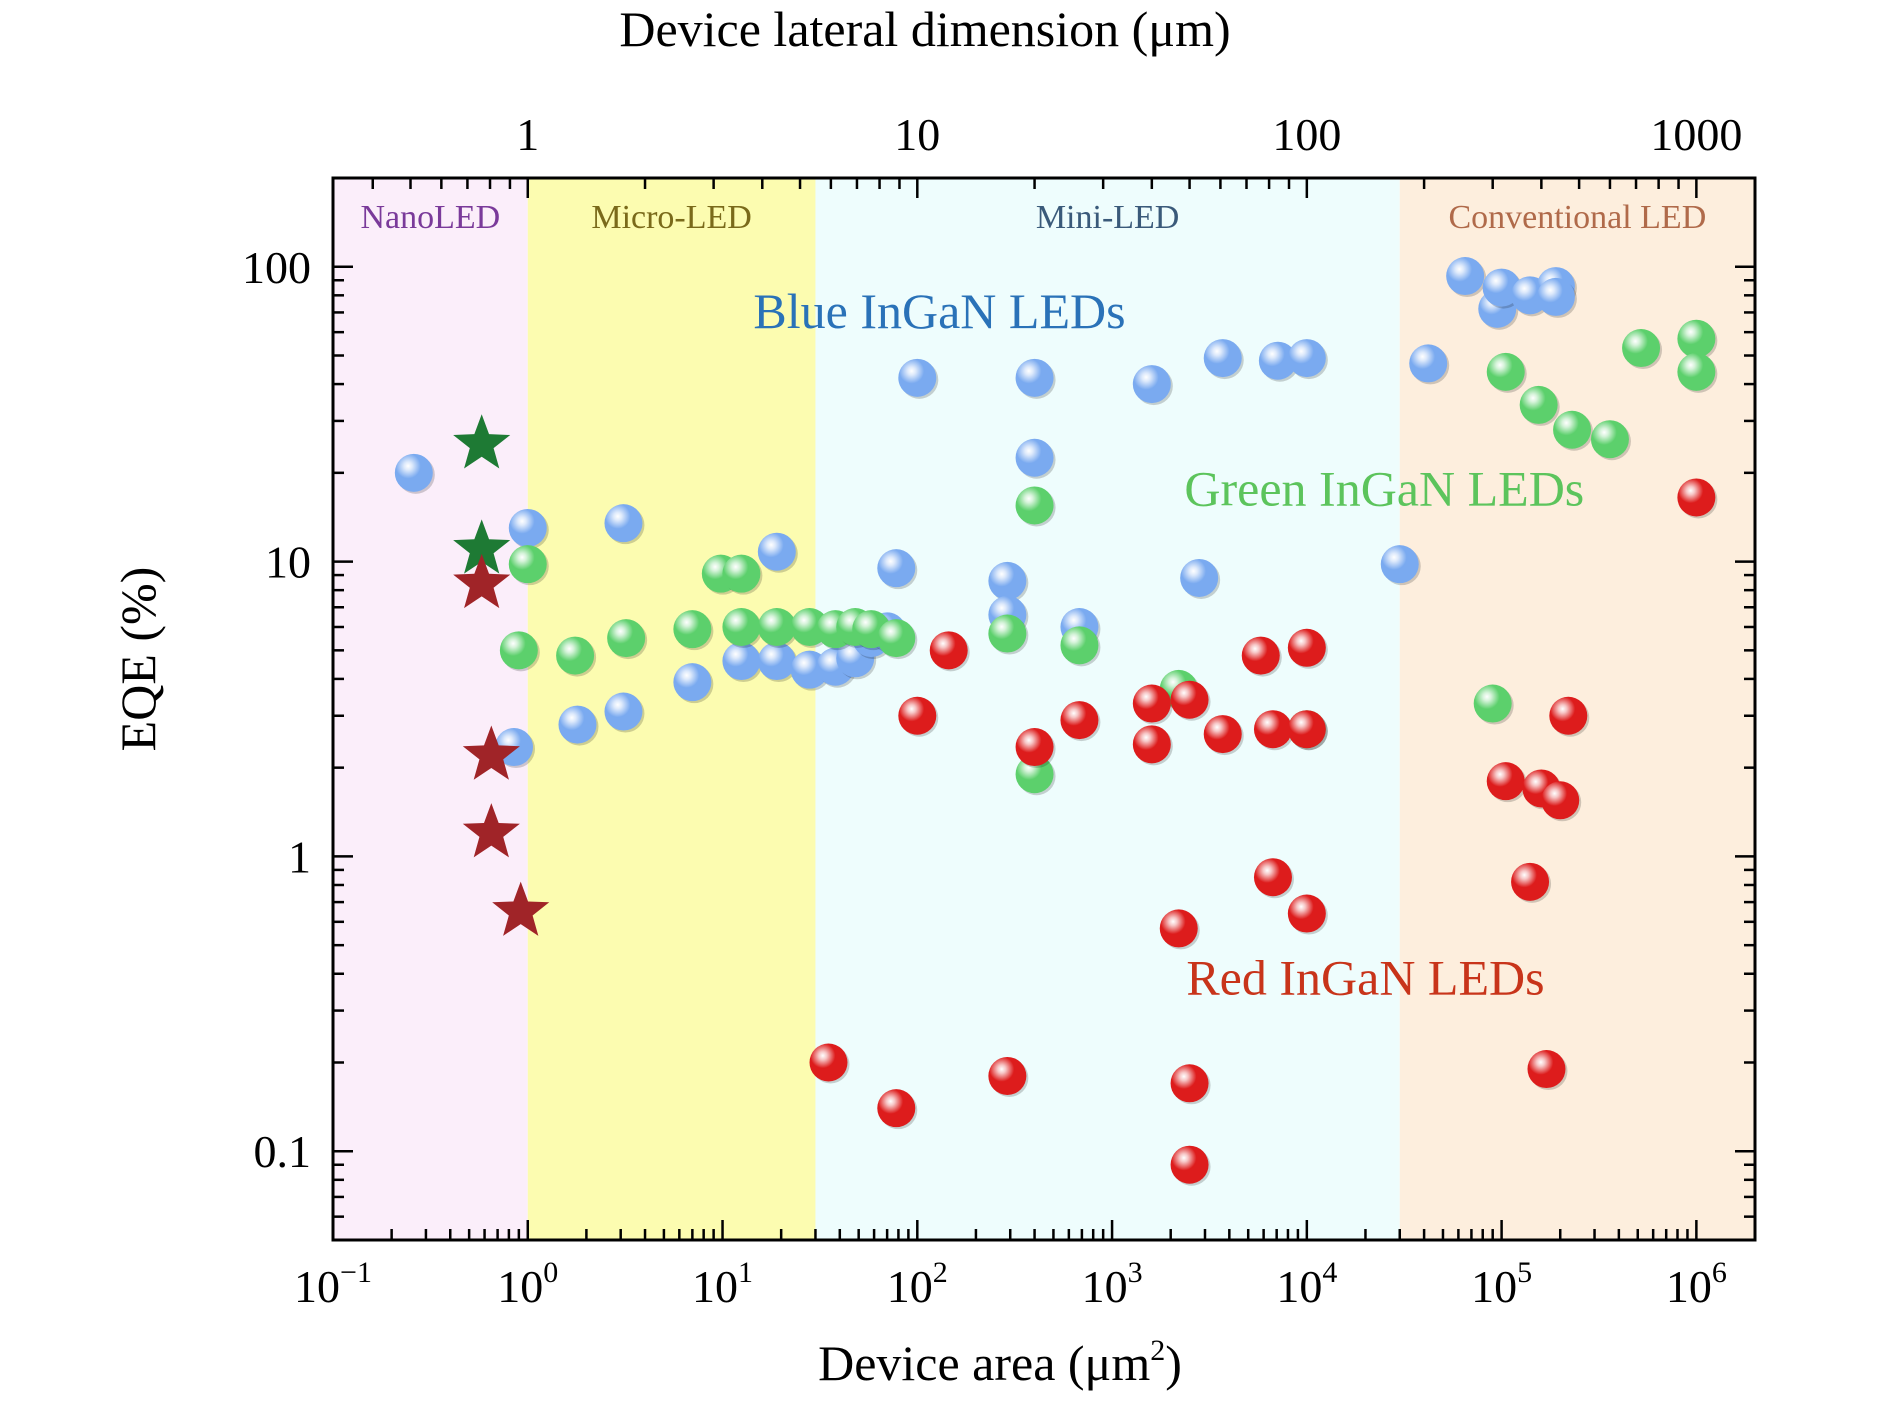 The height and width of the screenshot is (1402, 1890). I want to click on x-tick-label-exponent: −1, so click(356, 1272).